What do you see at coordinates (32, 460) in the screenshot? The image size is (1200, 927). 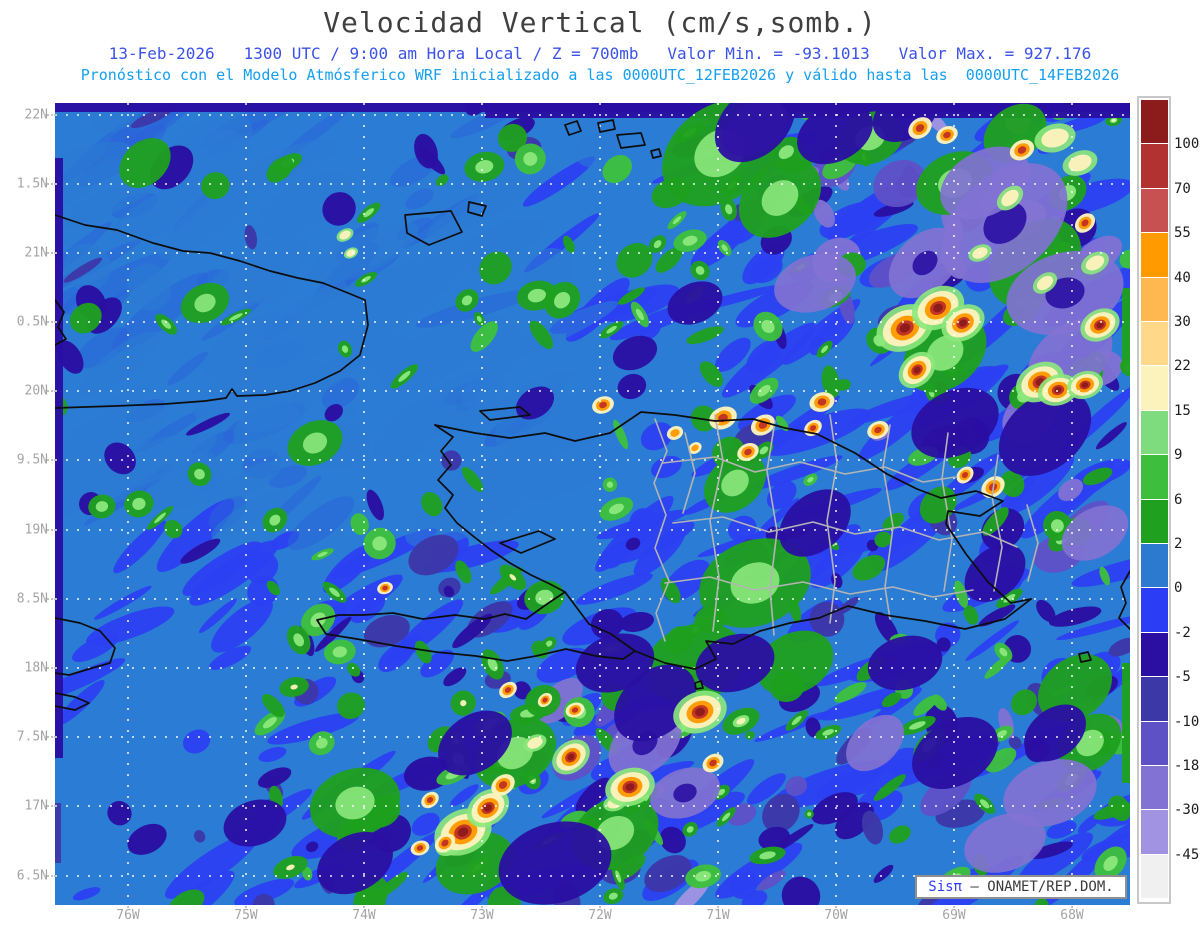 I see `lat-tick-label: 9.5N` at bounding box center [32, 460].